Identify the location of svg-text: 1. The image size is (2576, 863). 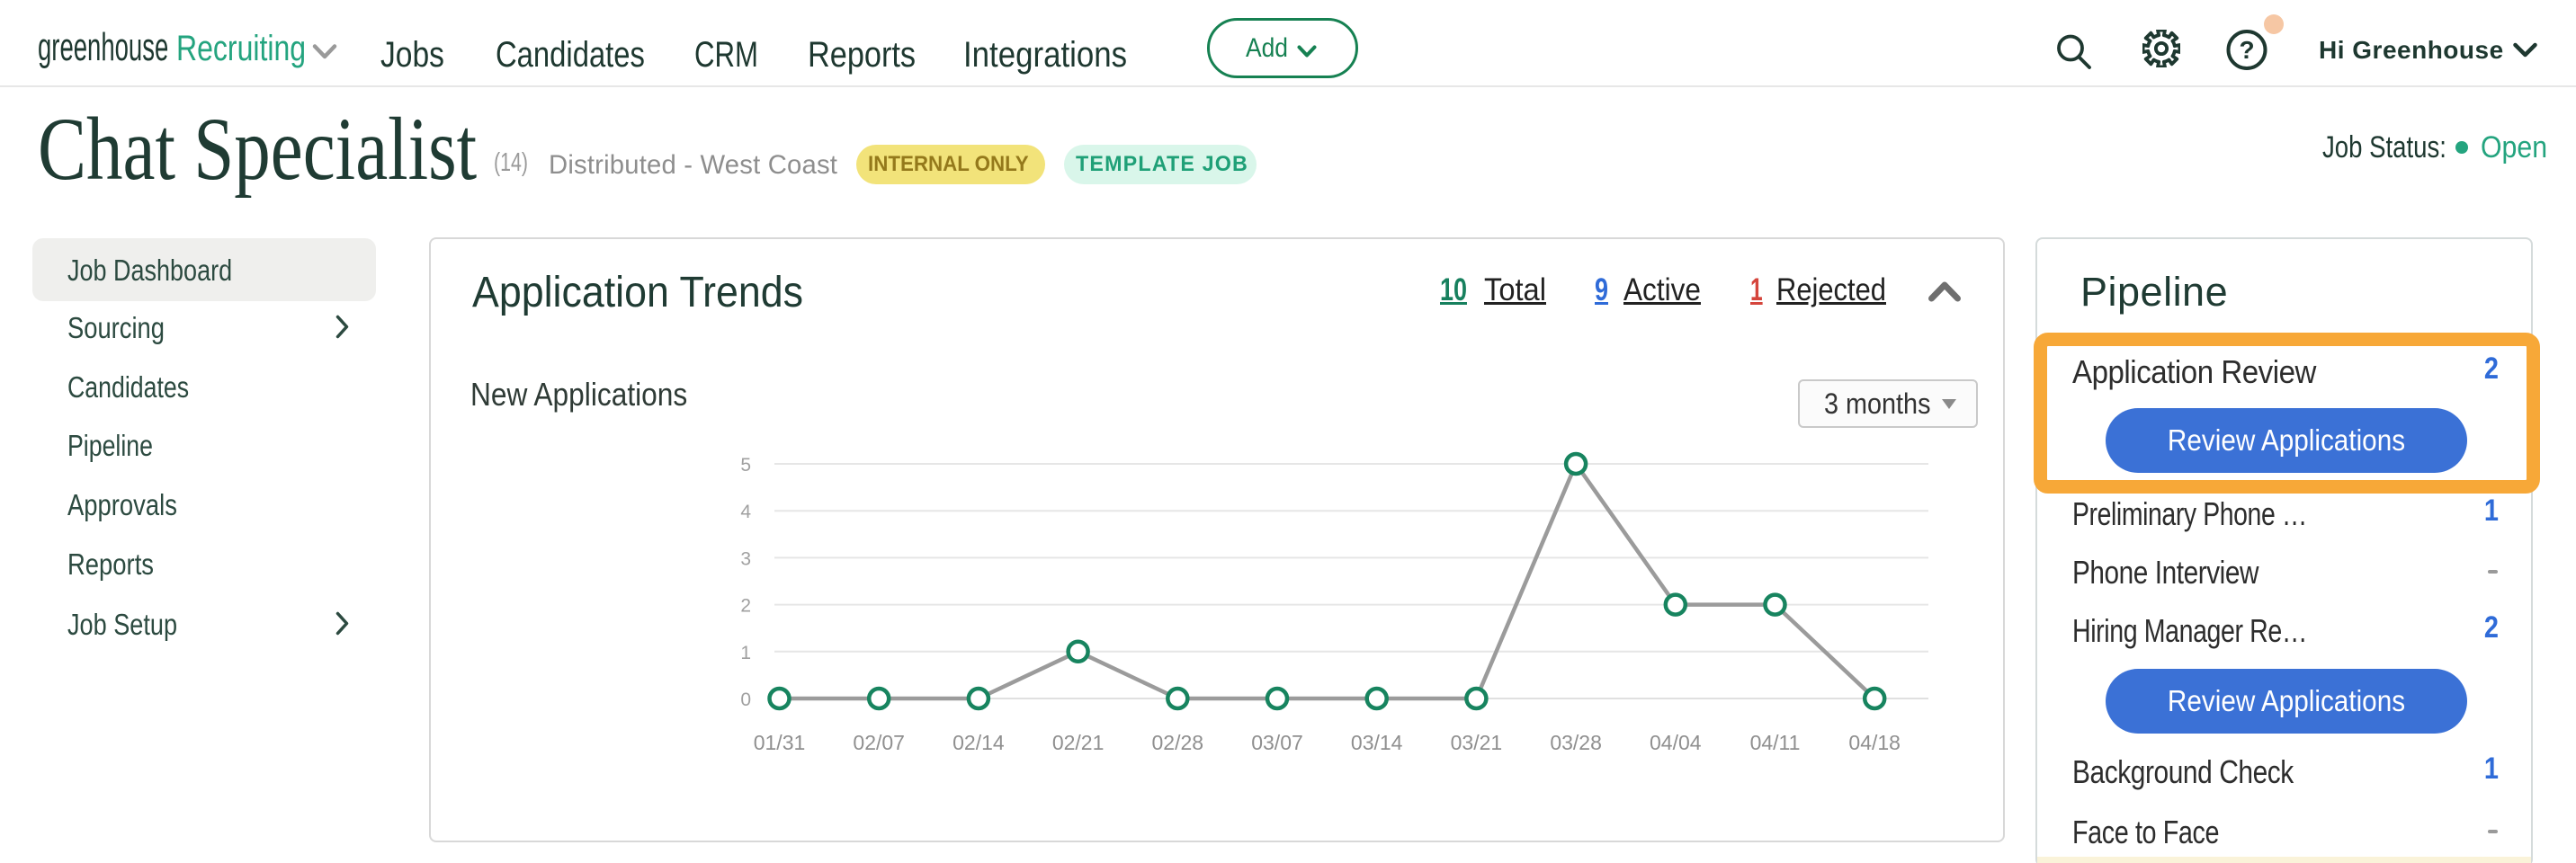
(745, 653).